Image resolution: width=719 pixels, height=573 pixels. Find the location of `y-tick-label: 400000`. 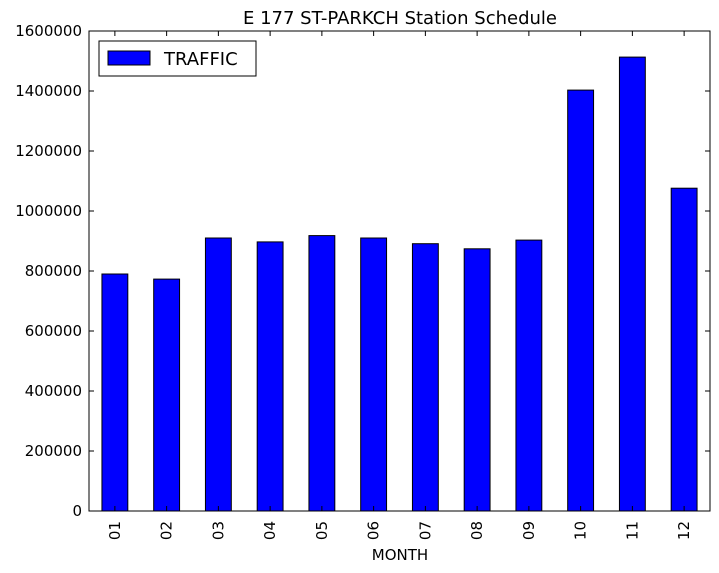

y-tick-label: 400000 is located at coordinates (53, 391).